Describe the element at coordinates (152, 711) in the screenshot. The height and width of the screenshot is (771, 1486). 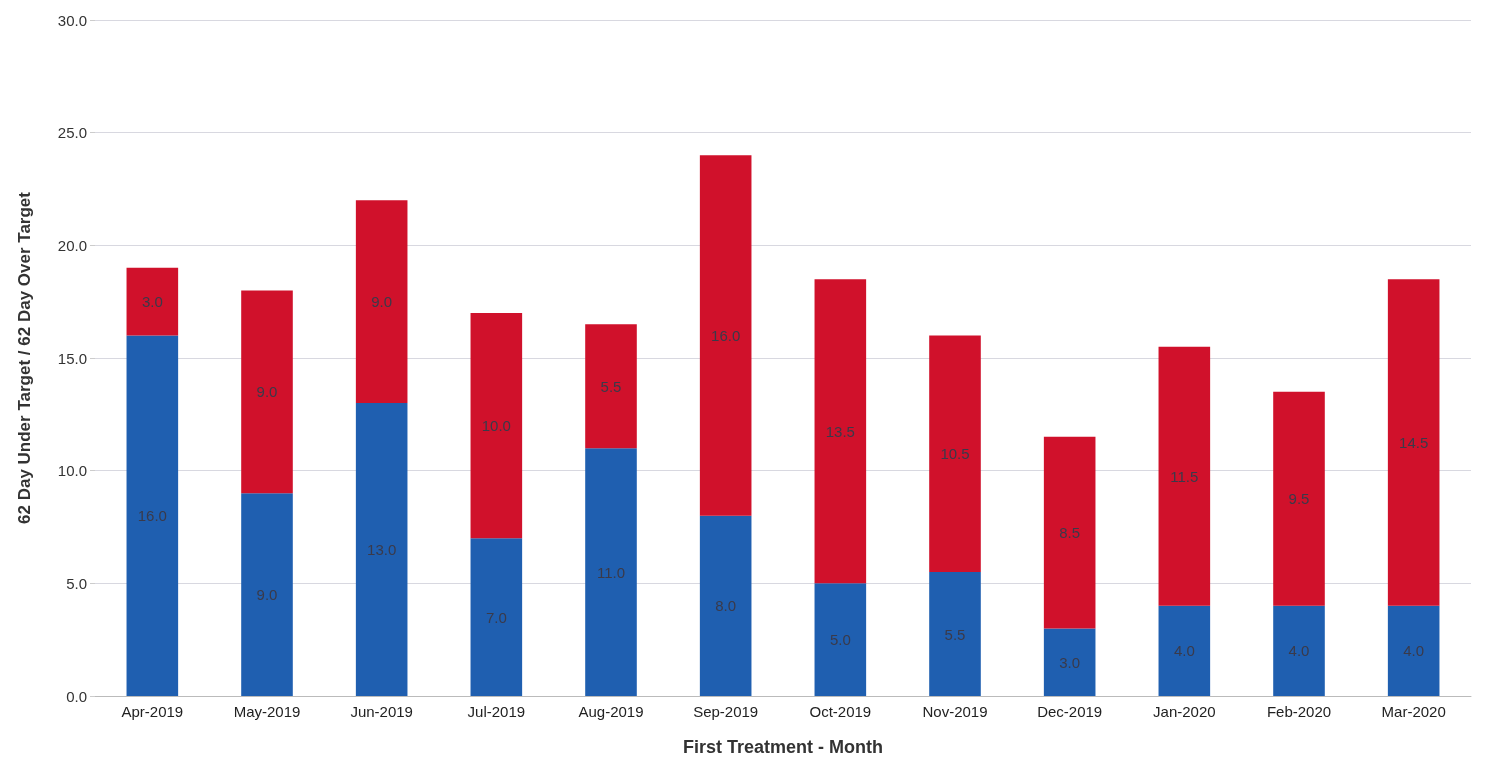
I see `x-tick-label: Apr-2019` at that location.